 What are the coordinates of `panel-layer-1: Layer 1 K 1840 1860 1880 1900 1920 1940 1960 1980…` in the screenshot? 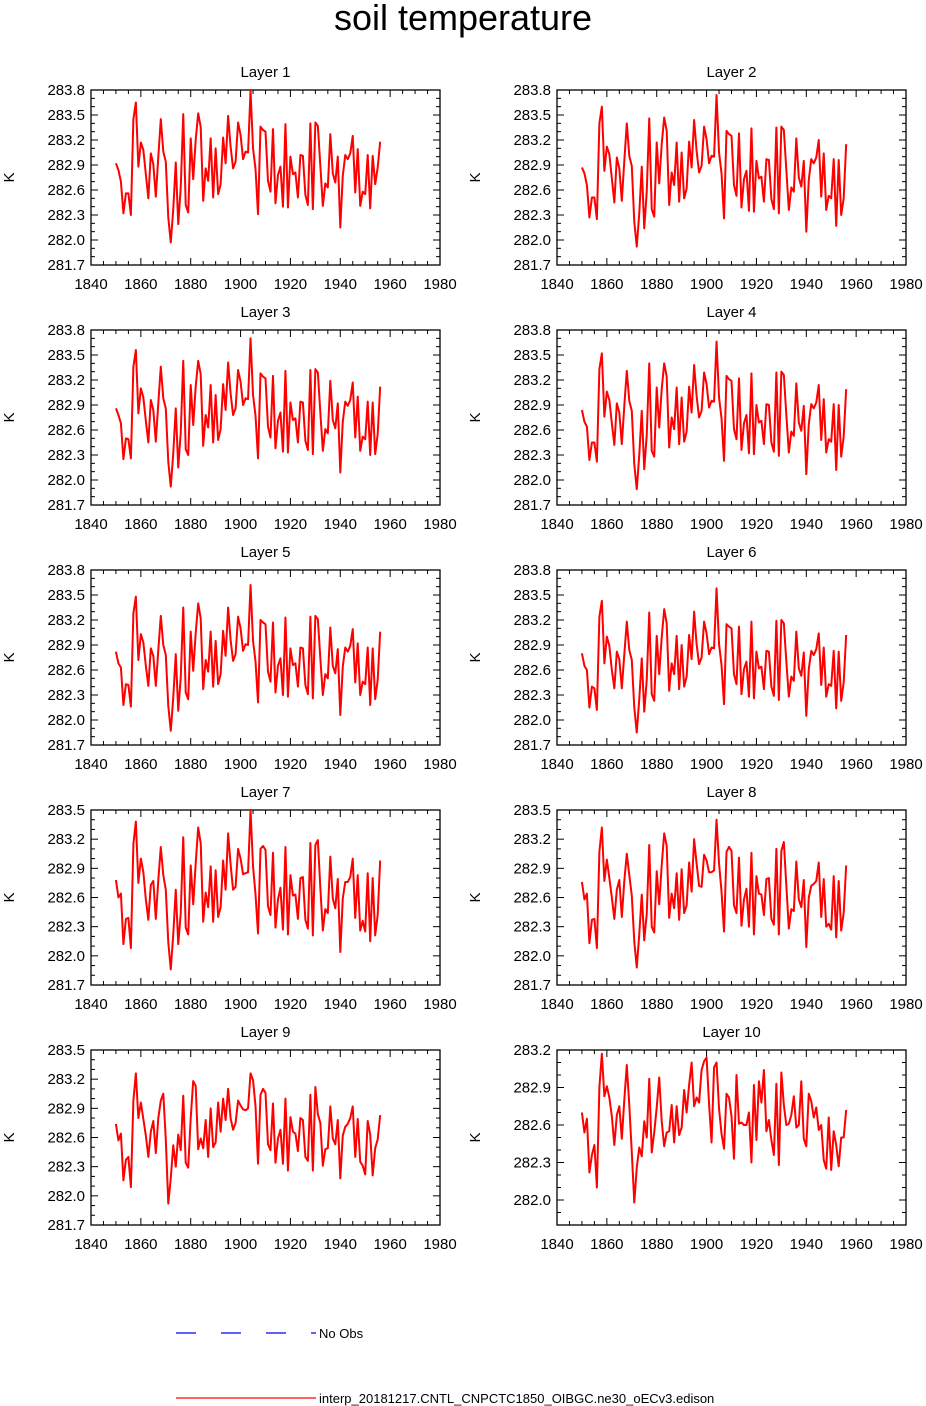 It's located at (229, 178).